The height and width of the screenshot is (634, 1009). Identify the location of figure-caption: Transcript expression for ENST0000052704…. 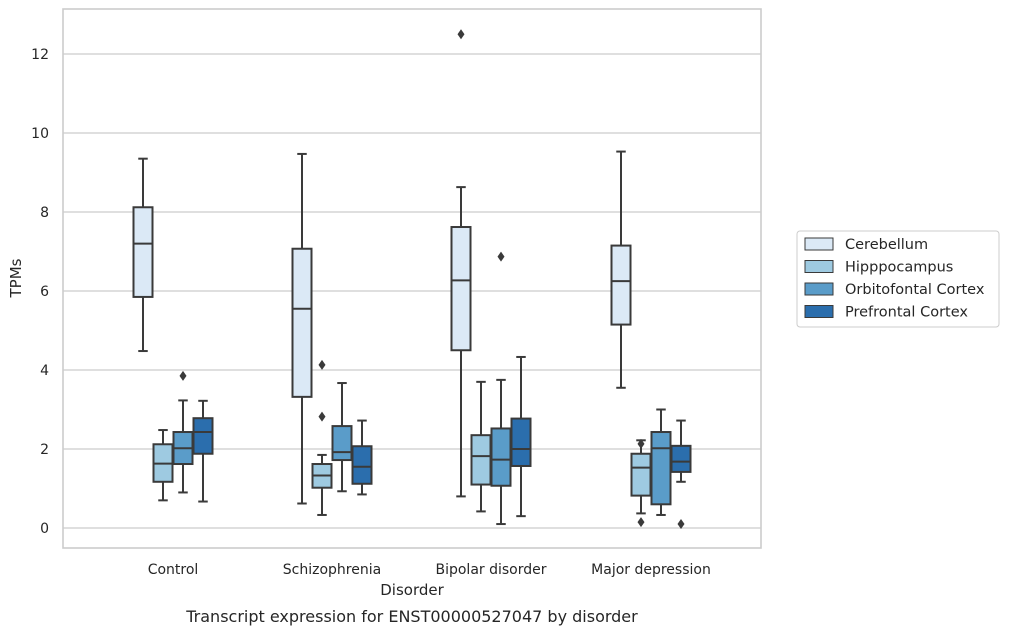
(411, 616).